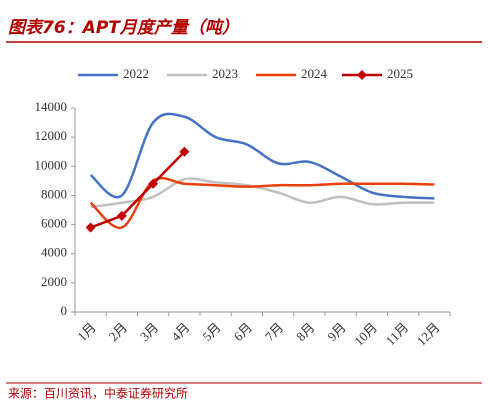 The image size is (488, 407). I want to click on x-tick-label: 11月, so click(397, 334).